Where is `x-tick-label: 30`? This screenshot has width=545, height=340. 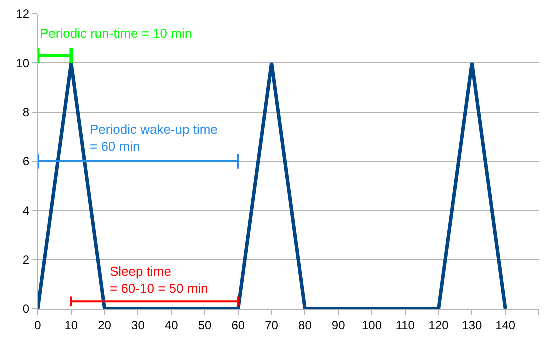 x-tick-label: 30 is located at coordinates (139, 325).